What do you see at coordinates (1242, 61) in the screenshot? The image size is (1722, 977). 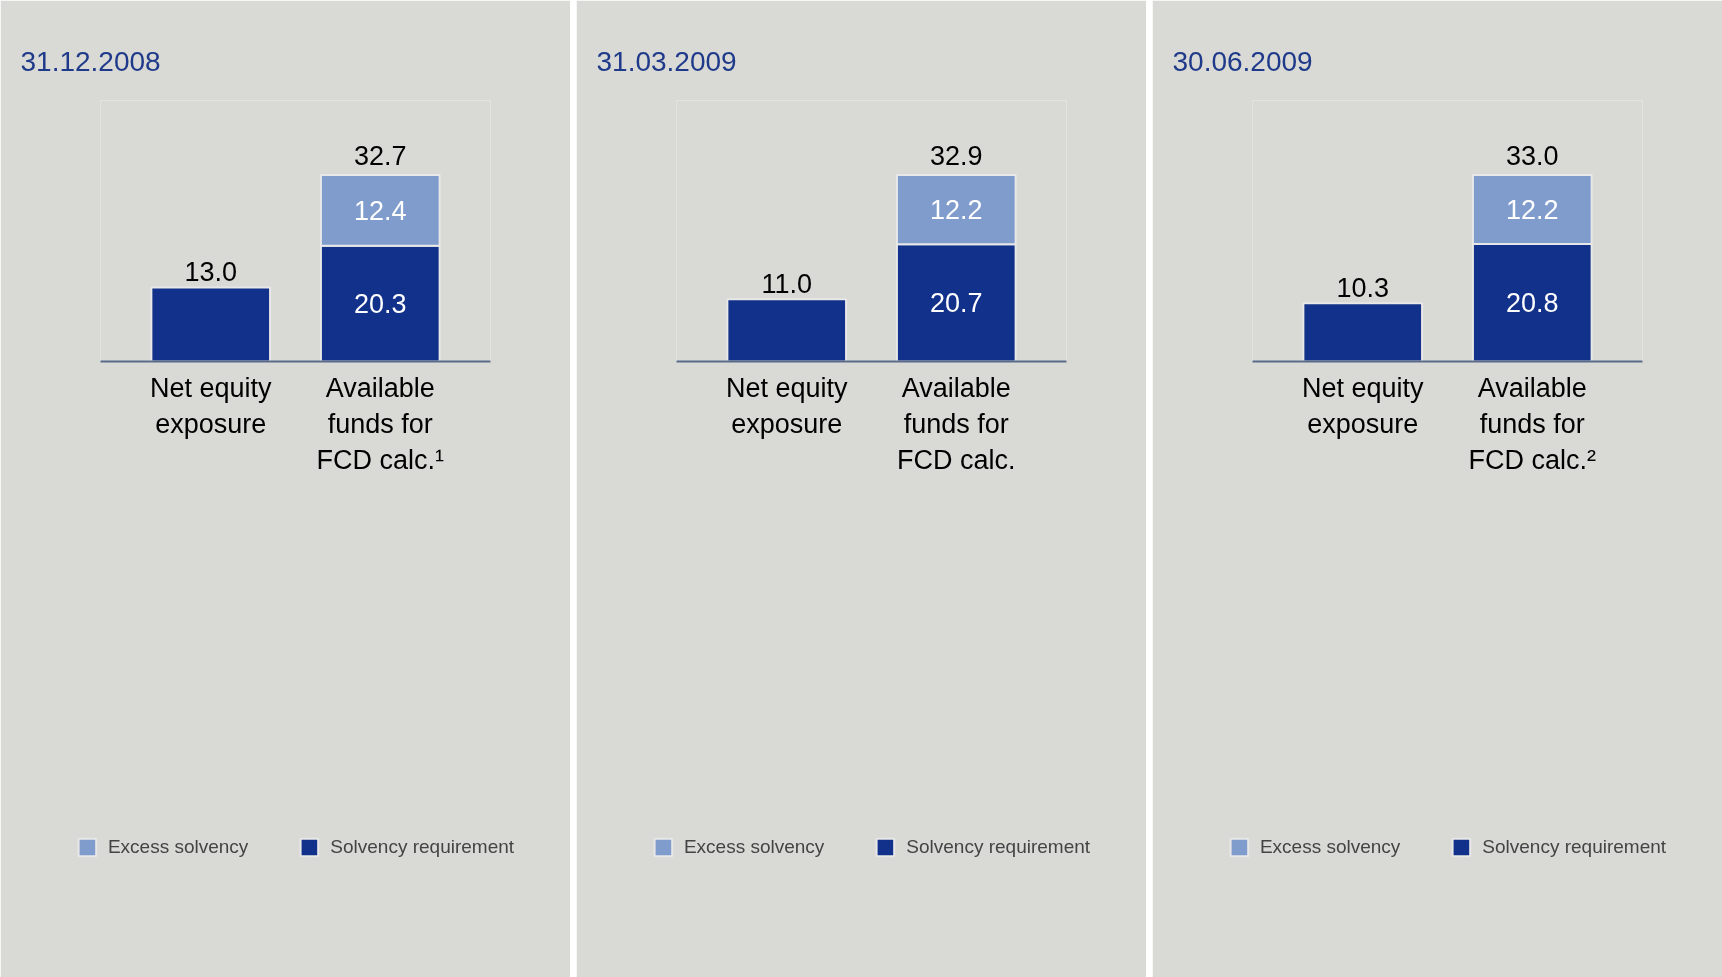 I see `chart-title: 30.06.2009` at bounding box center [1242, 61].